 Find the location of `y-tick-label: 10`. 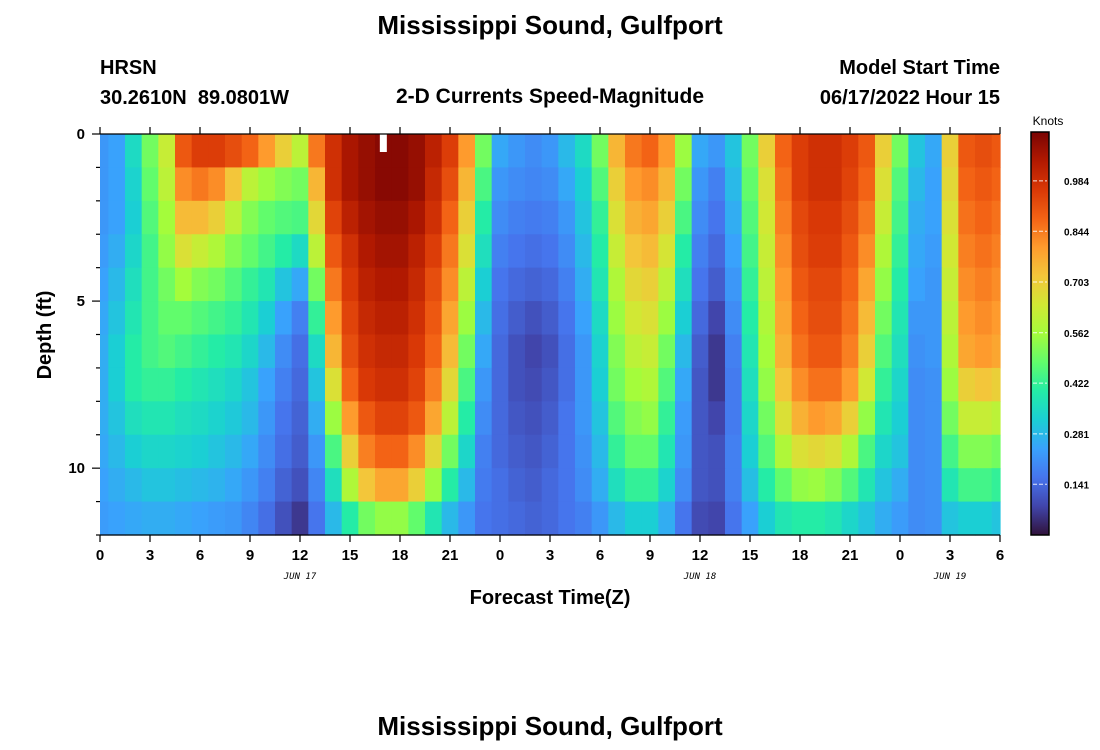

y-tick-label: 10 is located at coordinates (76, 468).